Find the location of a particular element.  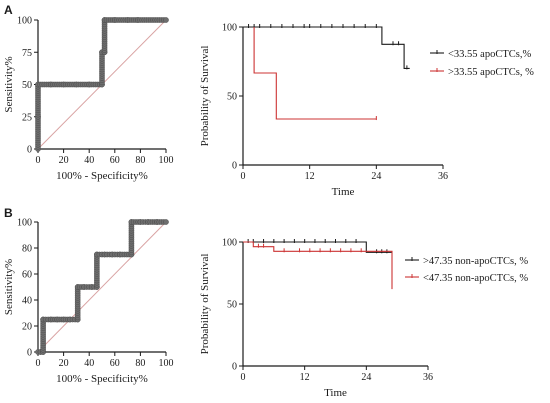

chart-A-km-legend-label-0: <33.55 apoCTCs,% is located at coordinates (489, 54).